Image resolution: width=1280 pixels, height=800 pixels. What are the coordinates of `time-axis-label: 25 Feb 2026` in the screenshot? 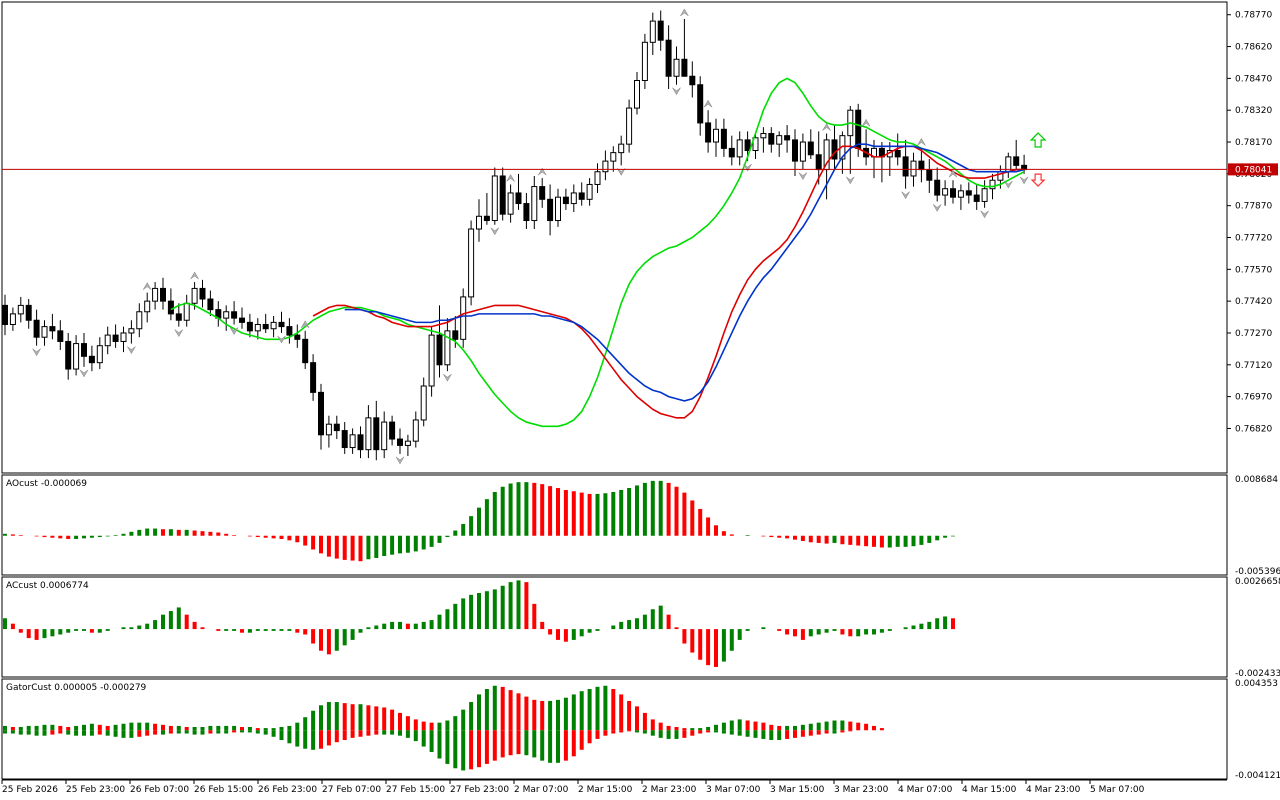 It's located at (30, 790).